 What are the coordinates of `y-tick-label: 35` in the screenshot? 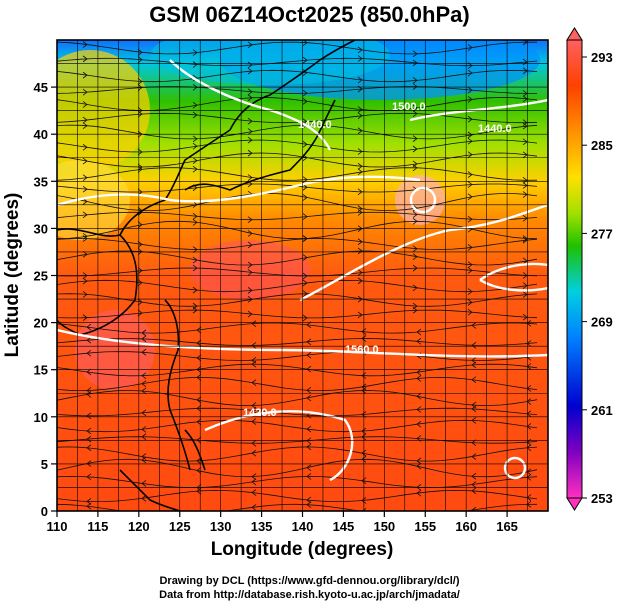 It's located at (41, 181).